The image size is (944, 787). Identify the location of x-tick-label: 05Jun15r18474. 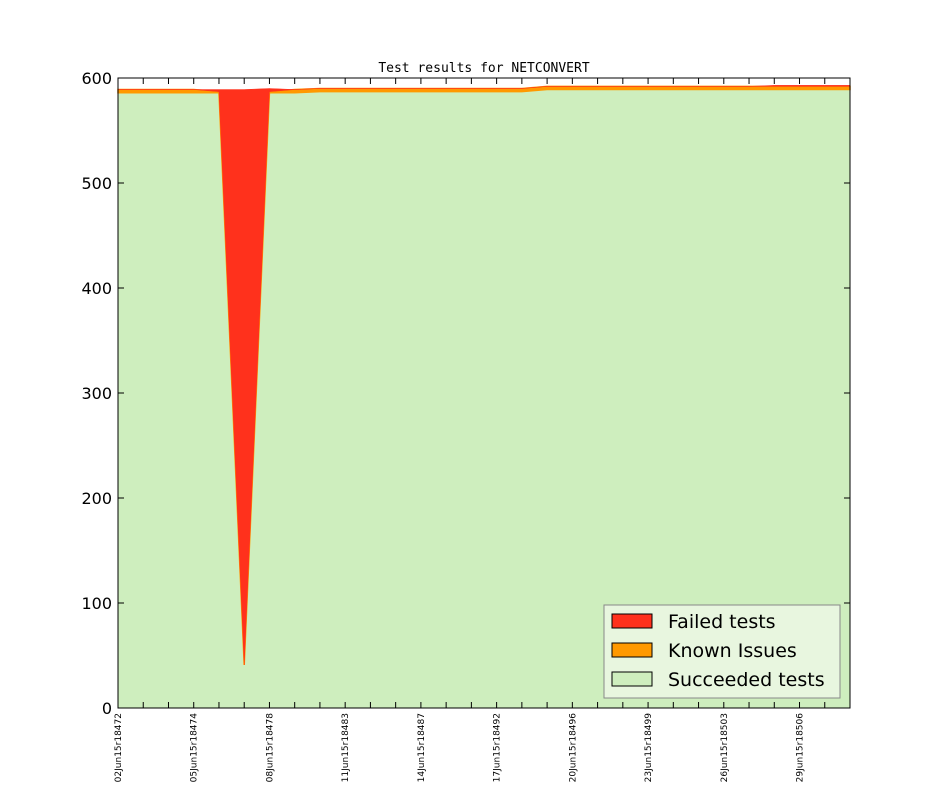
(195, 748).